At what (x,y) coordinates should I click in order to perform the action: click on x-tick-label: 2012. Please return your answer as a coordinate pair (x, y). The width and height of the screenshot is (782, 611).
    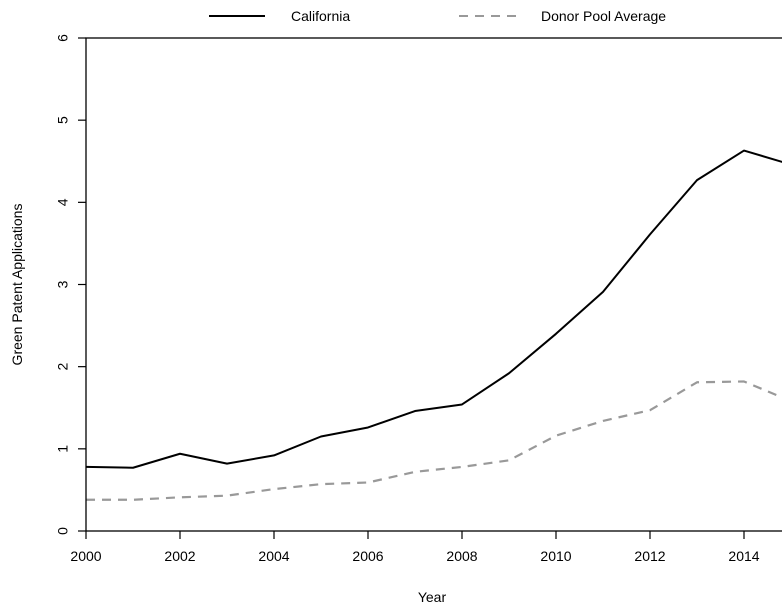
    Looking at the image, I should click on (649, 556).